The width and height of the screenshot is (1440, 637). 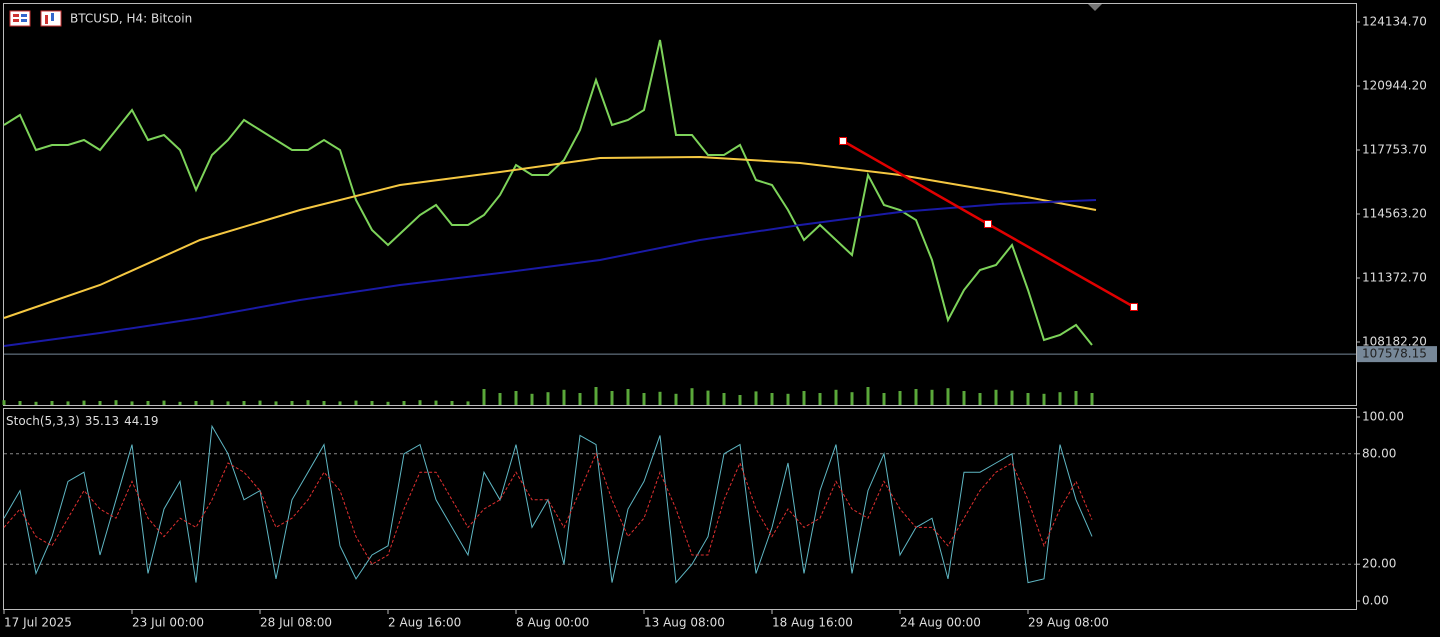 What do you see at coordinates (1394, 150) in the screenshot?
I see `y-tick-label: 117753.70` at bounding box center [1394, 150].